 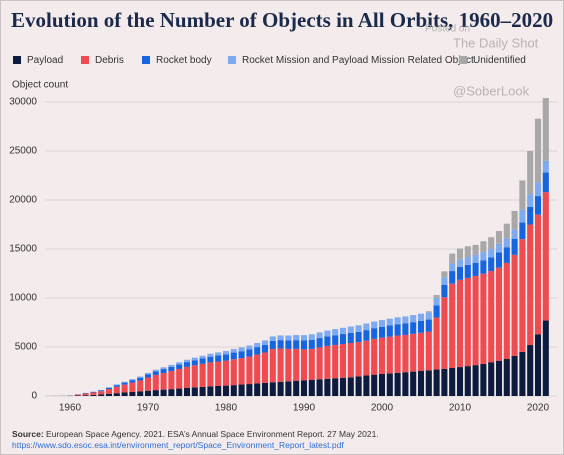 What do you see at coordinates (460, 408) in the screenshot?
I see `x-tick-label: 2010` at bounding box center [460, 408].